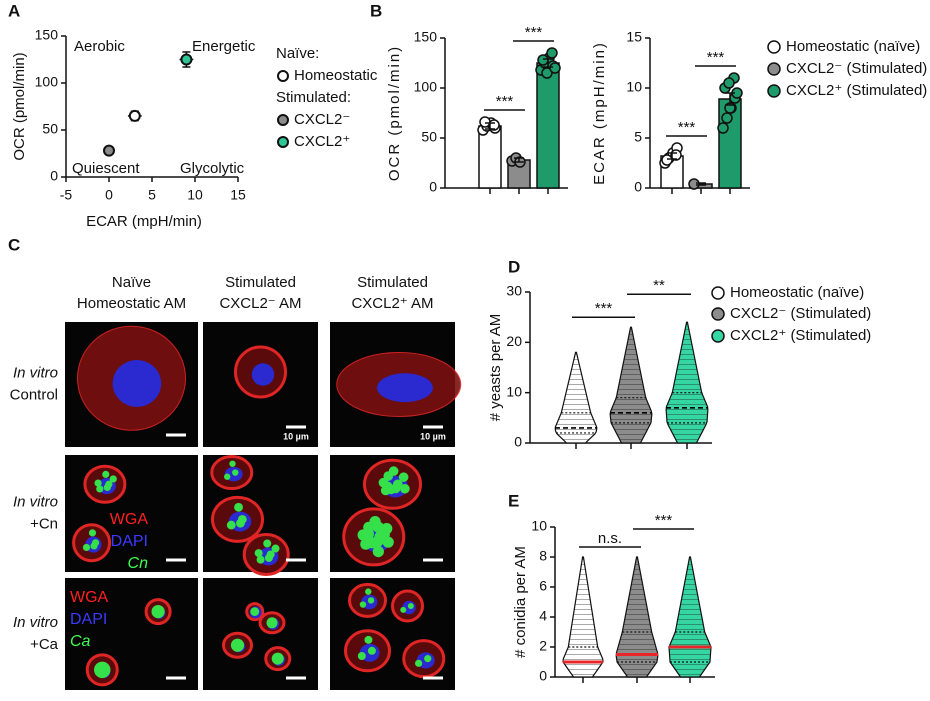 The height and width of the screenshot is (701, 930). I want to click on quadrant-annotation: Energetic, so click(224, 46).